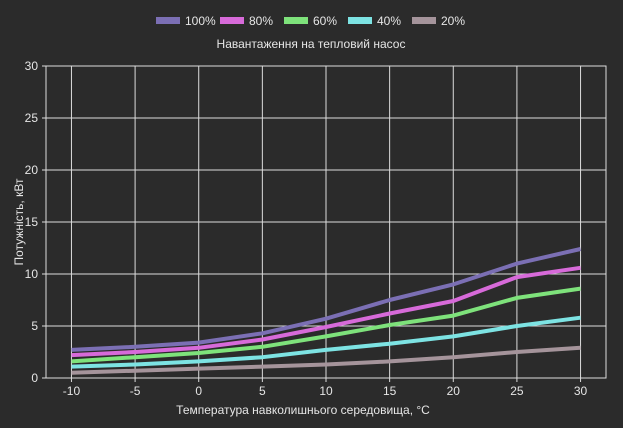 This screenshot has height=428, width=623. What do you see at coordinates (34, 378) in the screenshot?
I see `y-tick-label: 0` at bounding box center [34, 378].